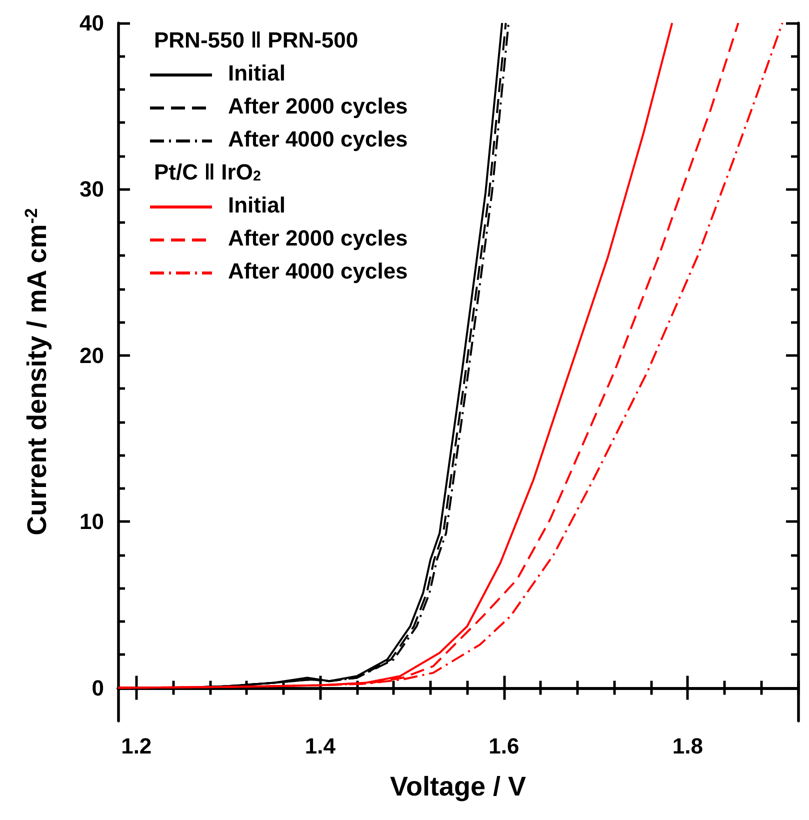 This screenshot has height=820, width=809. I want to click on y-tick-label: 30, so click(92, 189).